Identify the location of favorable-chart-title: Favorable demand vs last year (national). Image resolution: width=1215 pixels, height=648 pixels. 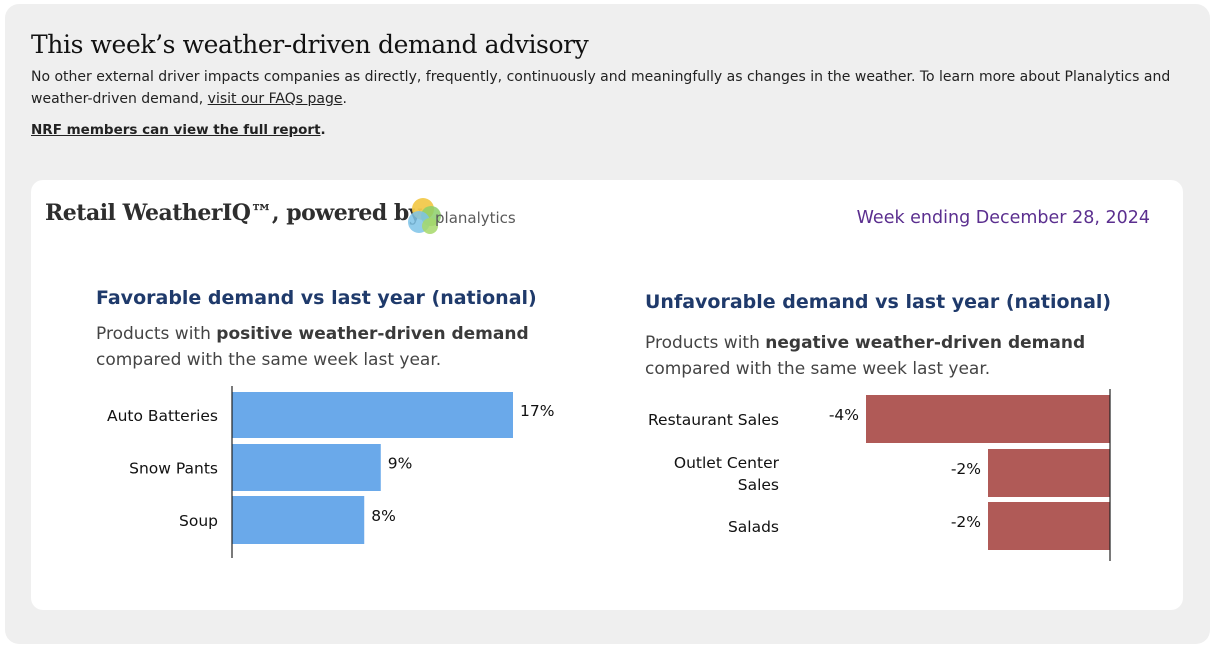
(316, 298).